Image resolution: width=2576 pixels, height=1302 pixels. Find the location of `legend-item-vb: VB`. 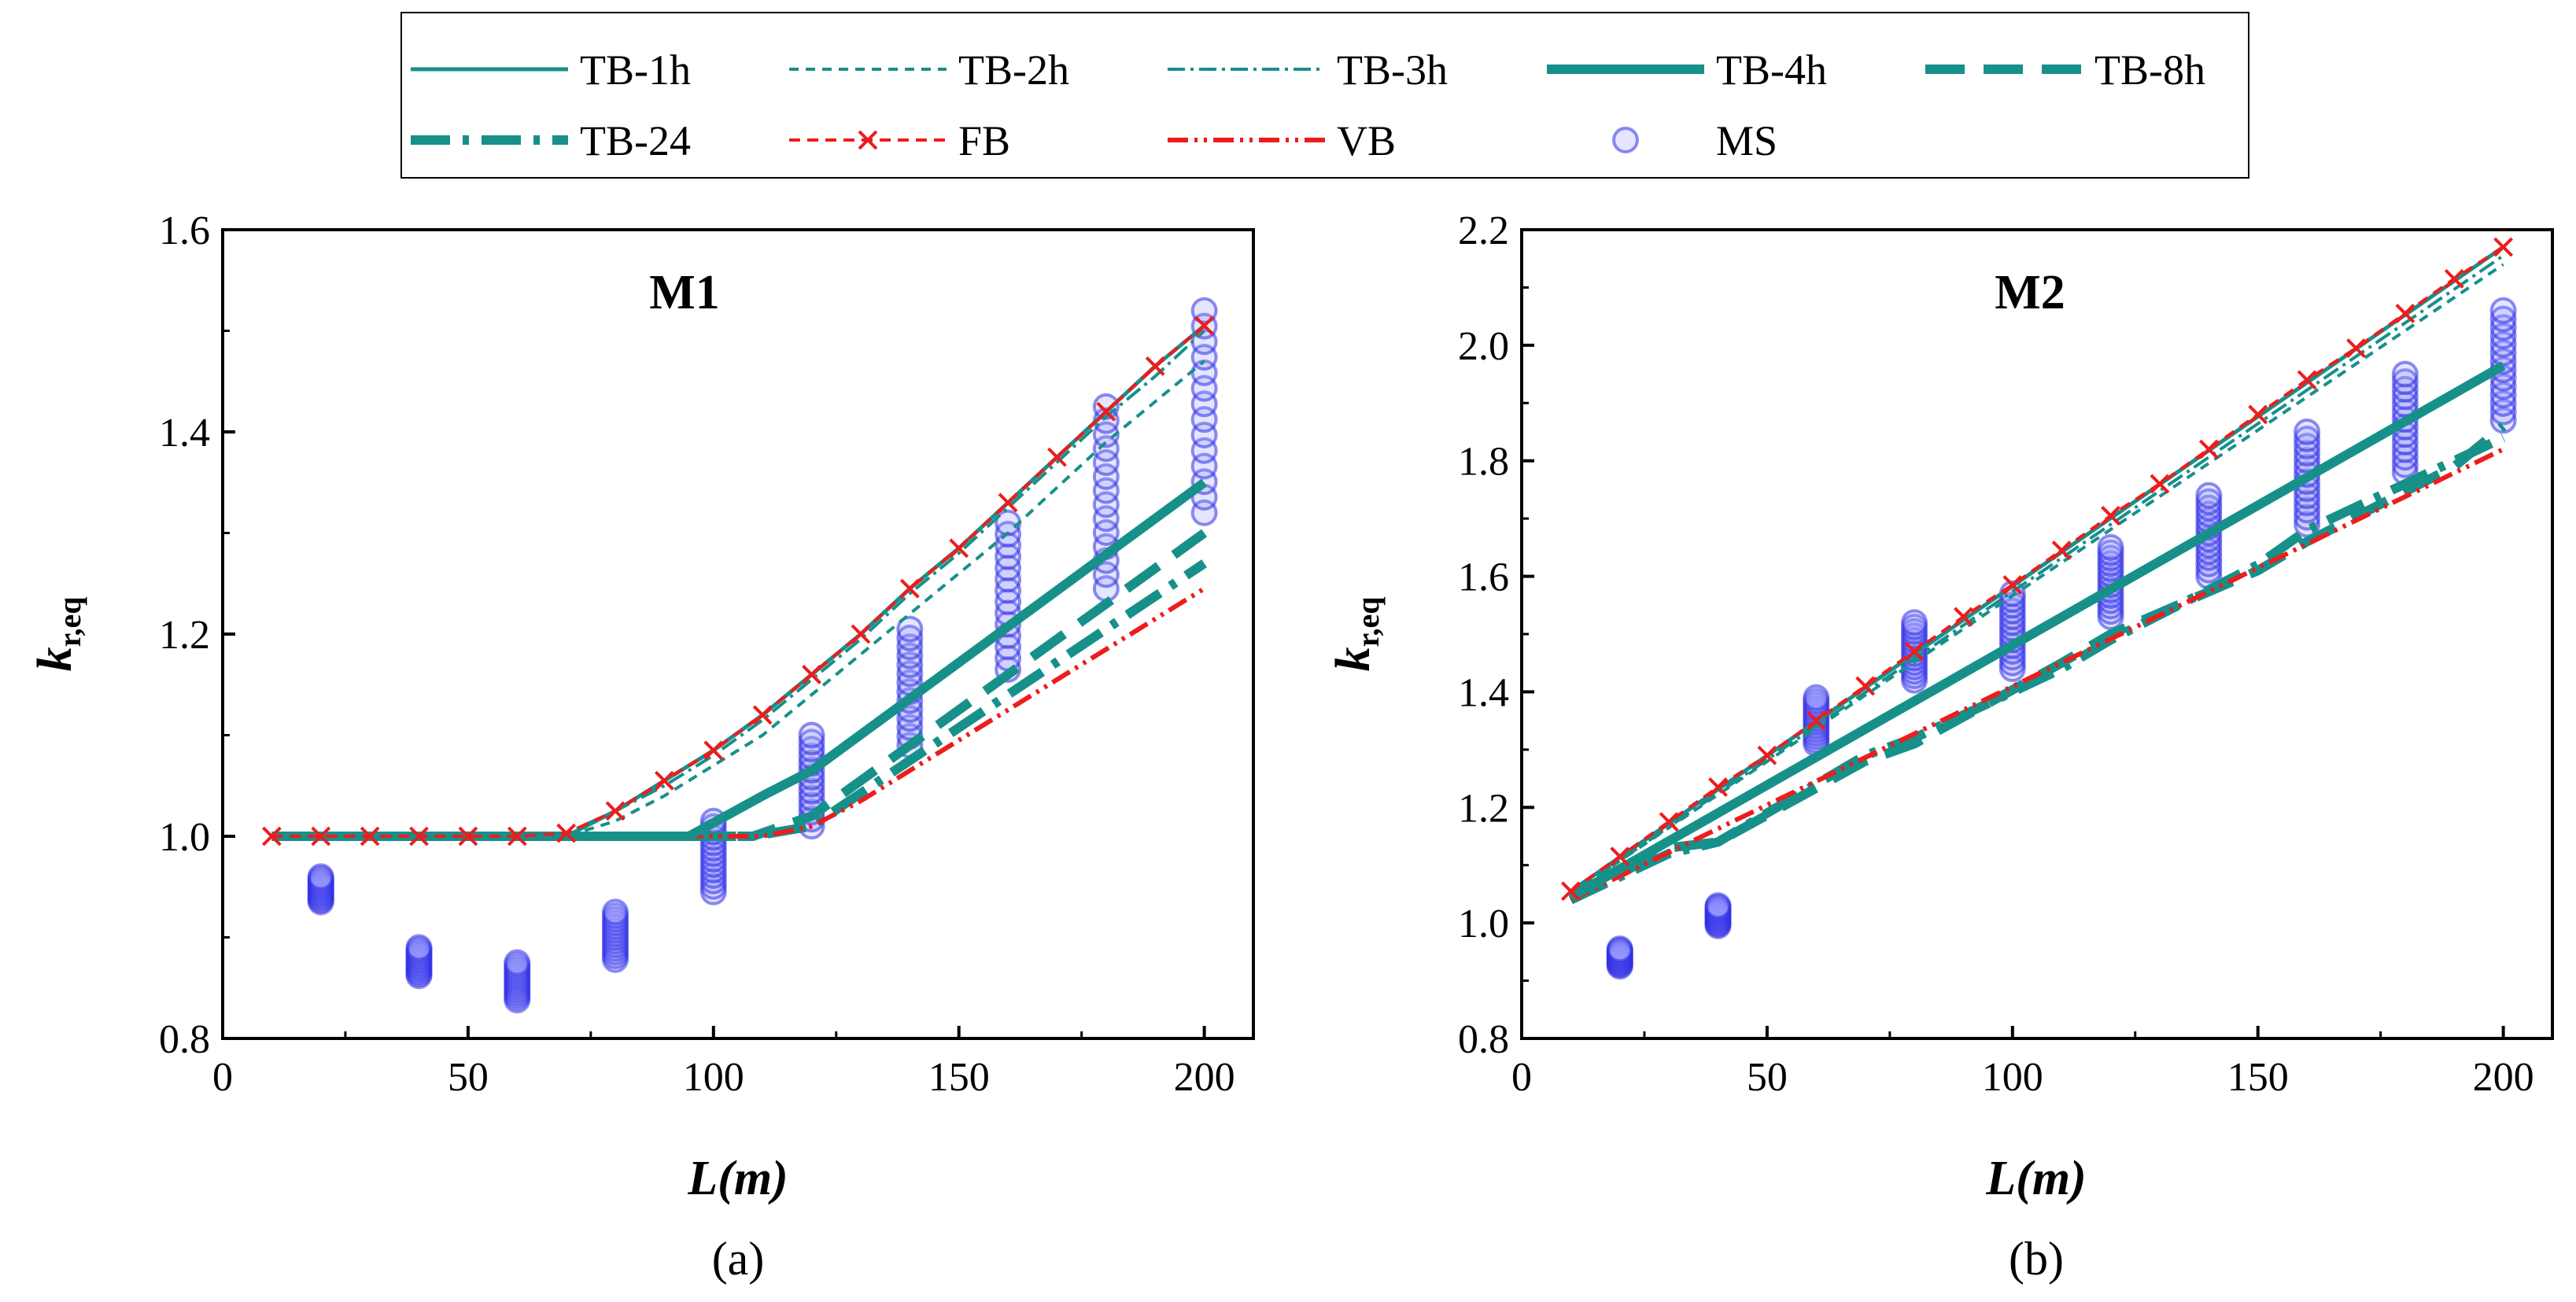

legend-item-vb: VB is located at coordinates (1282, 140).